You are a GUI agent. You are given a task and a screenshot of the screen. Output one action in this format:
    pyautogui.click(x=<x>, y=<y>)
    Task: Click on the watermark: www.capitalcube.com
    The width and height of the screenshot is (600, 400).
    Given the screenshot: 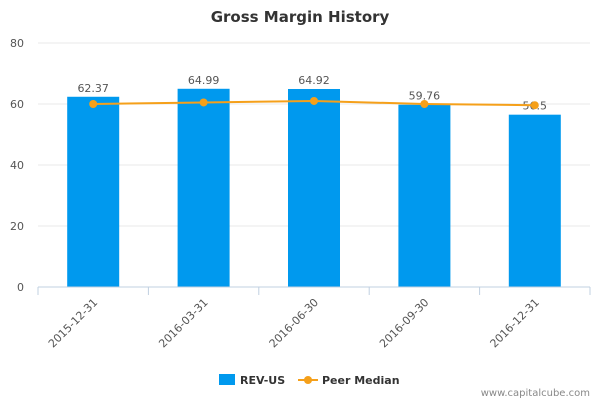 What is the action you would take?
    pyautogui.click(x=535, y=393)
    